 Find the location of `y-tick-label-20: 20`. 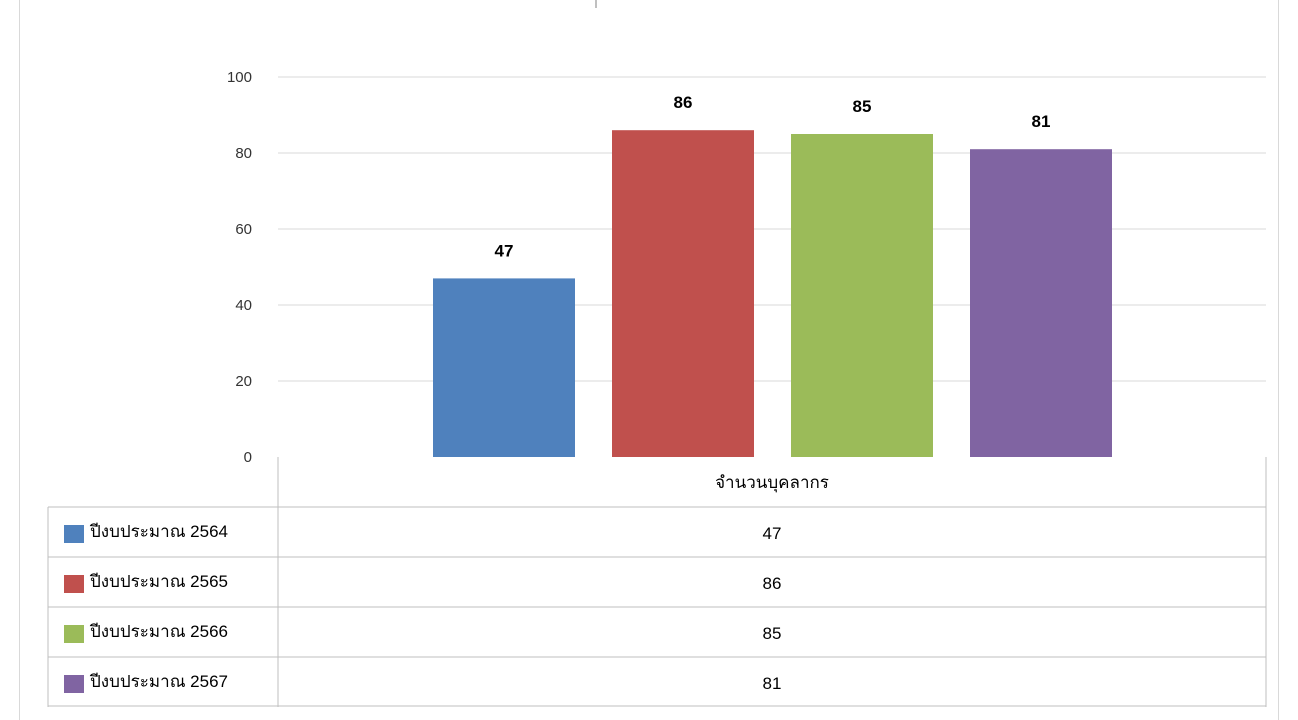

y-tick-label-20: 20 is located at coordinates (243, 381).